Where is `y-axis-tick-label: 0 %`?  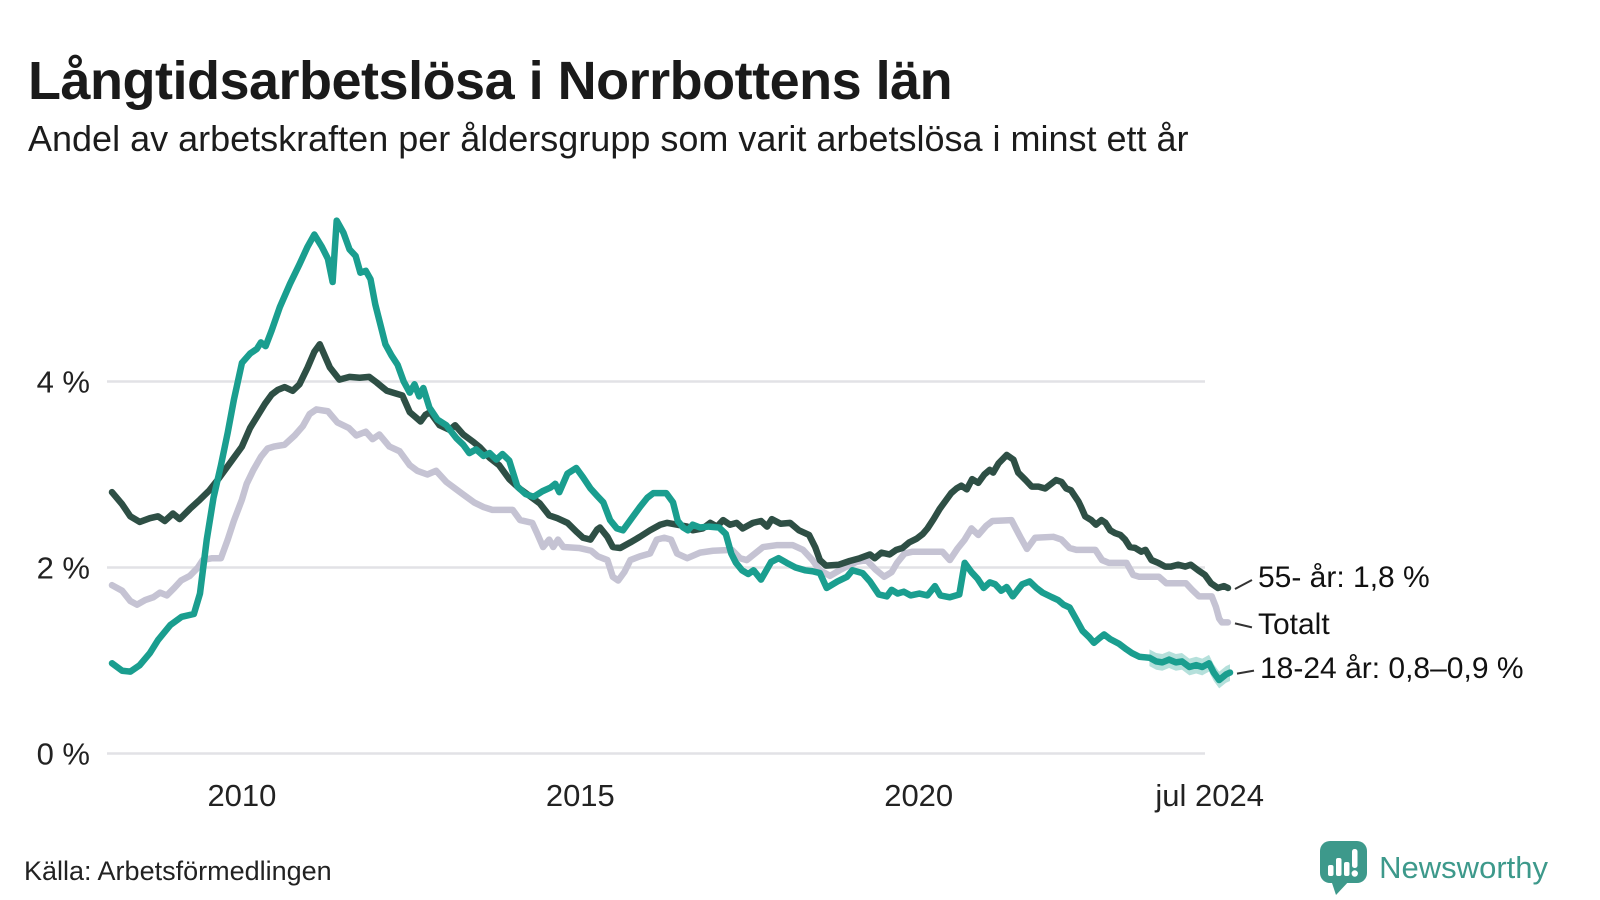 y-axis-tick-label: 0 % is located at coordinates (63, 754).